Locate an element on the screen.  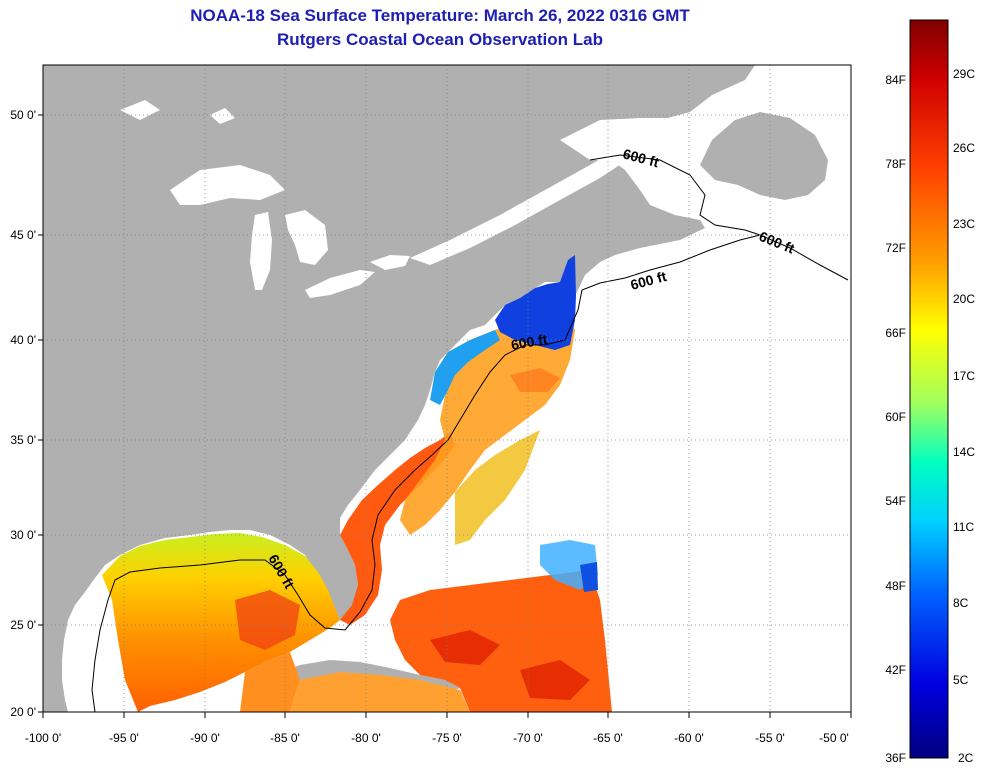
atlantic-east-blue is located at coordinates (589, 577).